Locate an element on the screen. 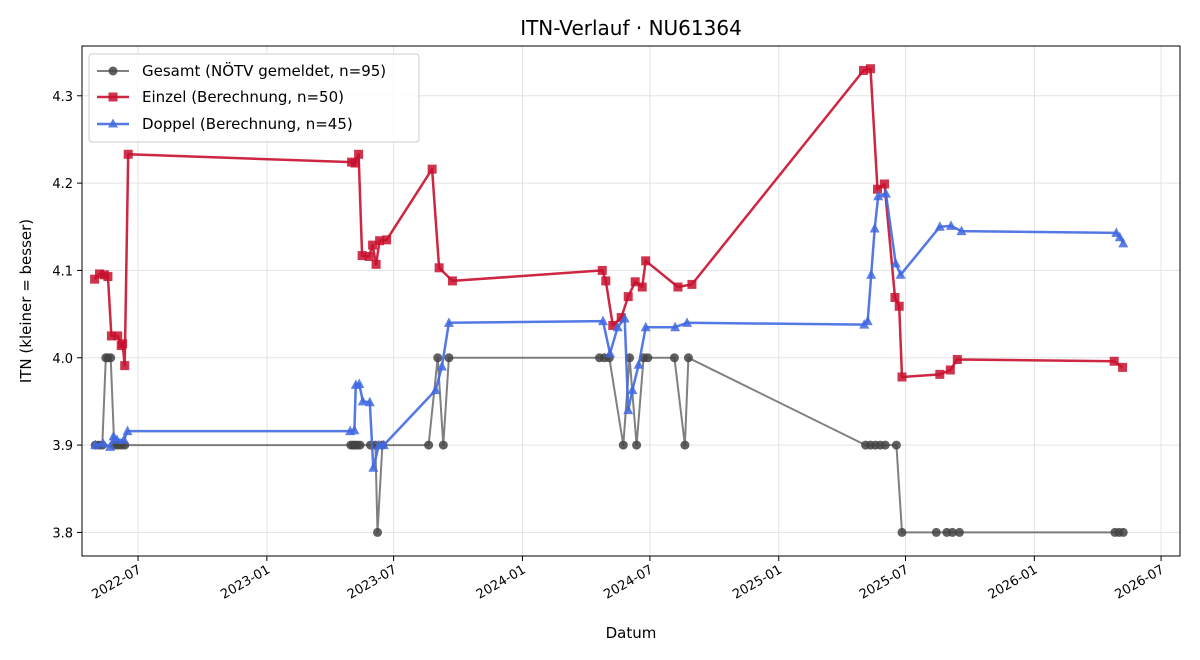 This screenshot has width=1200, height=660. legend-entry-gesamt: Gesamt (NÖTV gemeldet, n=95) is located at coordinates (241, 70).